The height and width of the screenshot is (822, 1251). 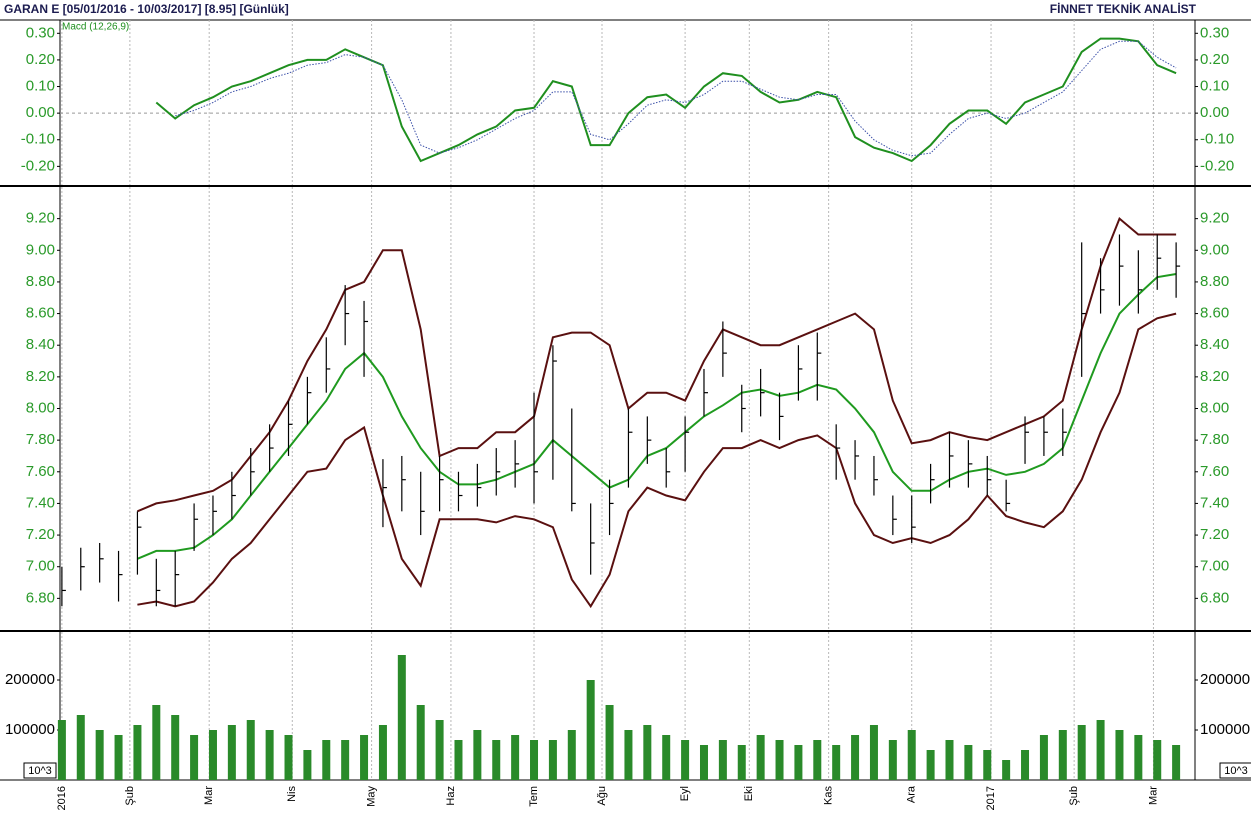 I want to click on y-tick-label: 0.10, so click(x=1214, y=86).